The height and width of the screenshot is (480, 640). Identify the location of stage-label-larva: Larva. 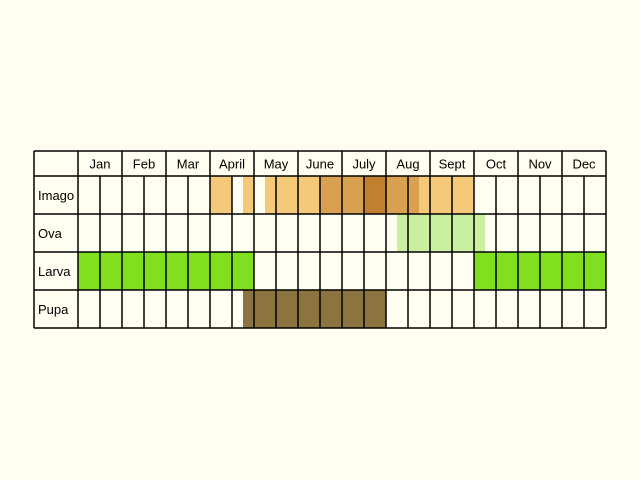
(54, 271).